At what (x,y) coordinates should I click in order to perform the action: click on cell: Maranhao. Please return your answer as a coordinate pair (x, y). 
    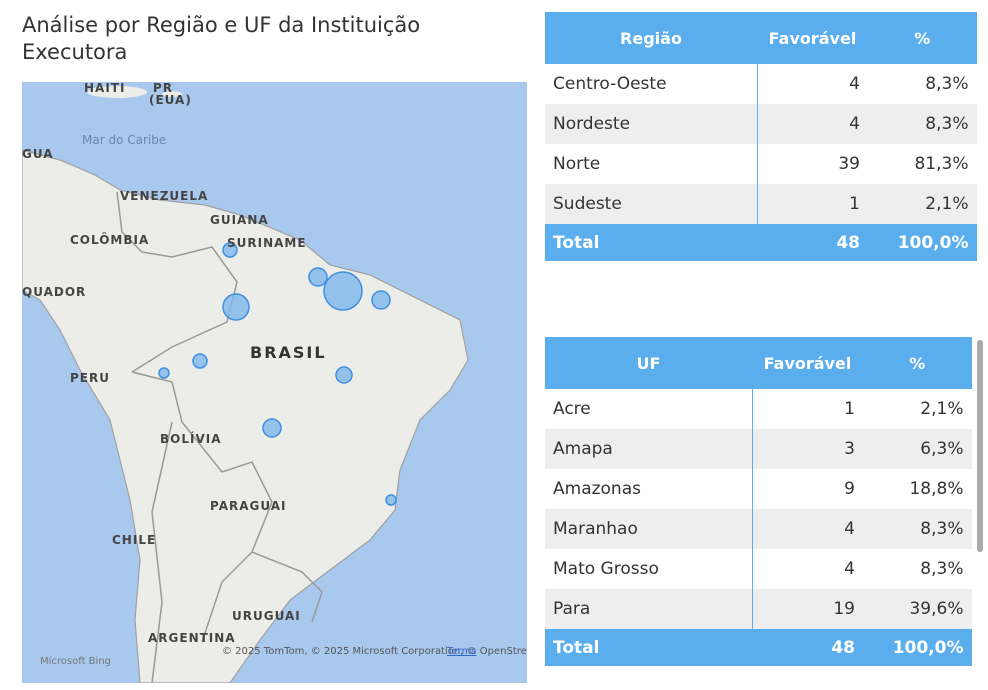
    Looking at the image, I should click on (649, 529).